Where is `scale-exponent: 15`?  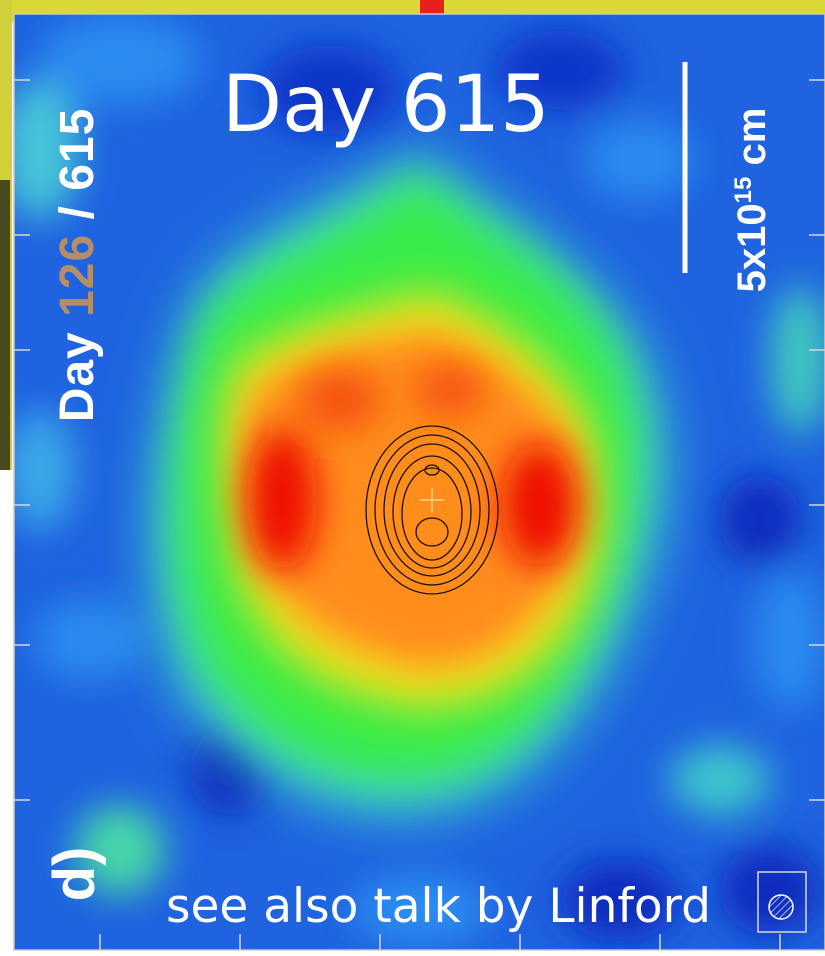
scale-exponent: 15 is located at coordinates (743, 190).